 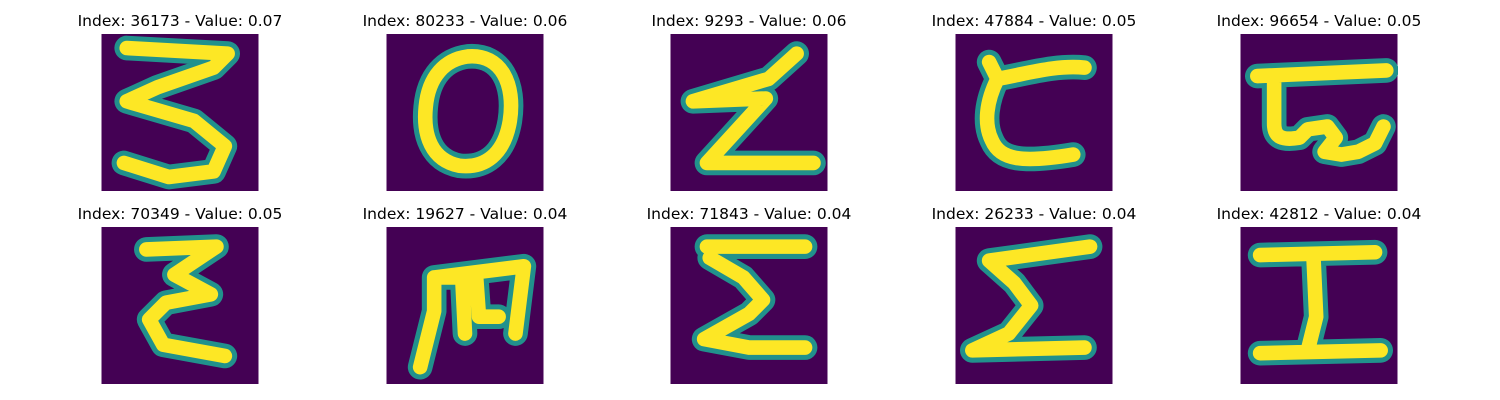 What do you see at coordinates (180, 21) in the screenshot?
I see `sample-title: Index: 36173 - Value: 0.07` at bounding box center [180, 21].